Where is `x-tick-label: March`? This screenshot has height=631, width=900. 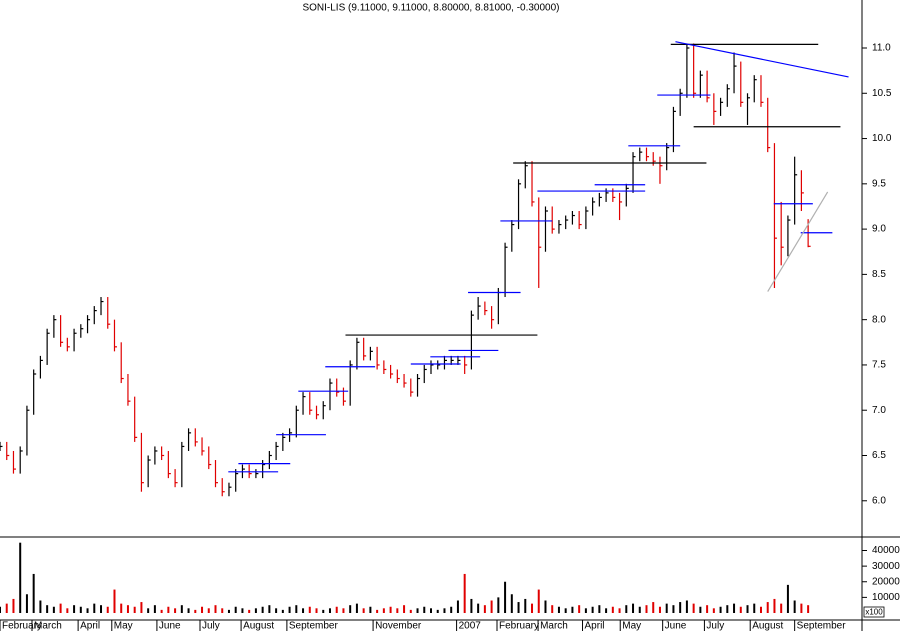
x-tick-label: March is located at coordinates (554, 626).